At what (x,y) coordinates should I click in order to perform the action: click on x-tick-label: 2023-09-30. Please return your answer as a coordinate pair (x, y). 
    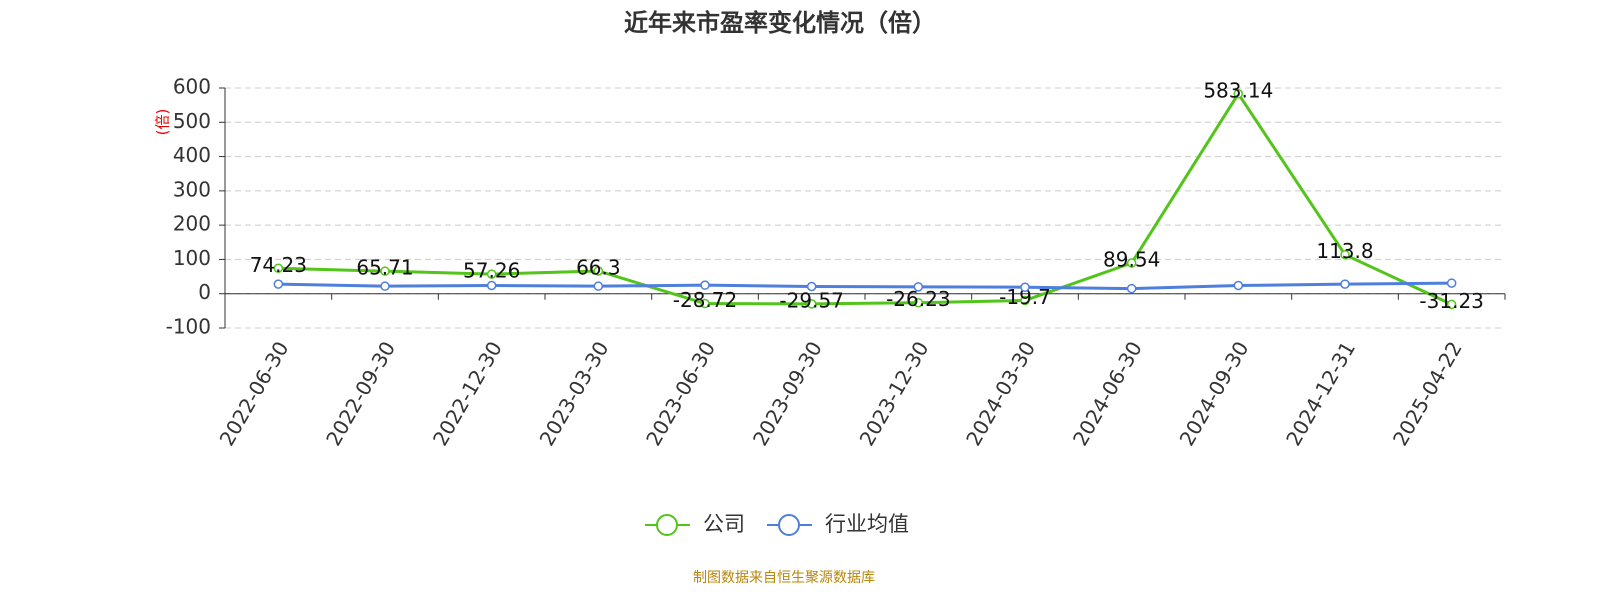
    Looking at the image, I should click on (787, 393).